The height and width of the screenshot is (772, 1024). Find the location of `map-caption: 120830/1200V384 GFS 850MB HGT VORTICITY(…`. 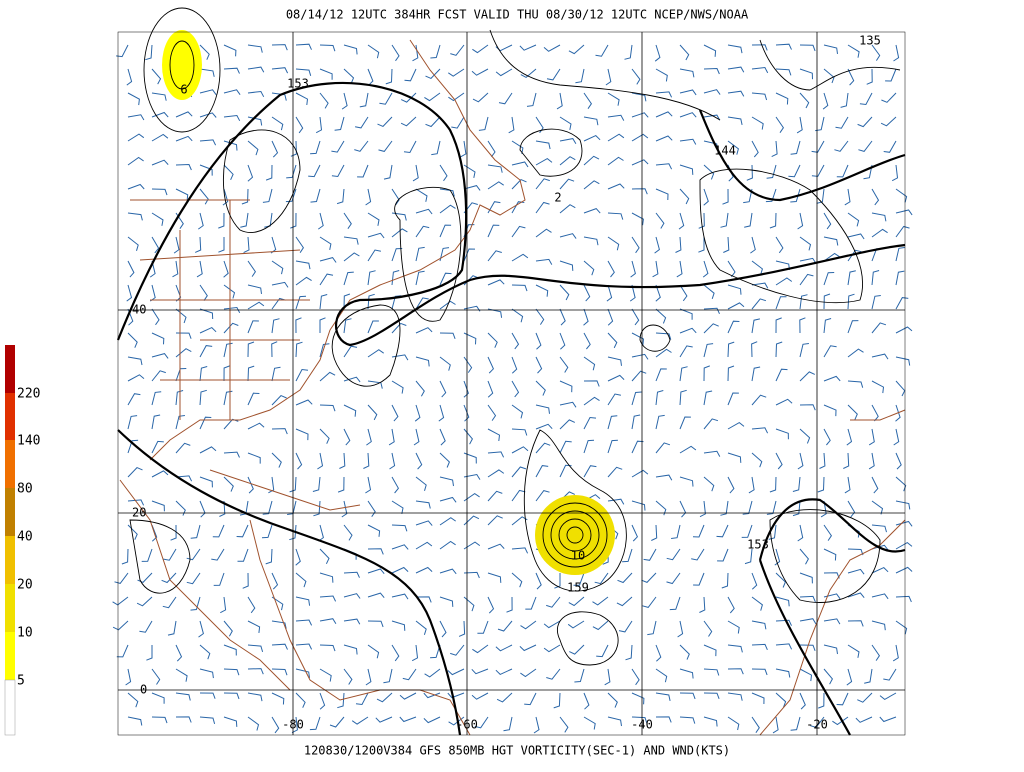

map-caption: 120830/1200V384 GFS 850MB HGT VORTICITY(… is located at coordinates (517, 751).